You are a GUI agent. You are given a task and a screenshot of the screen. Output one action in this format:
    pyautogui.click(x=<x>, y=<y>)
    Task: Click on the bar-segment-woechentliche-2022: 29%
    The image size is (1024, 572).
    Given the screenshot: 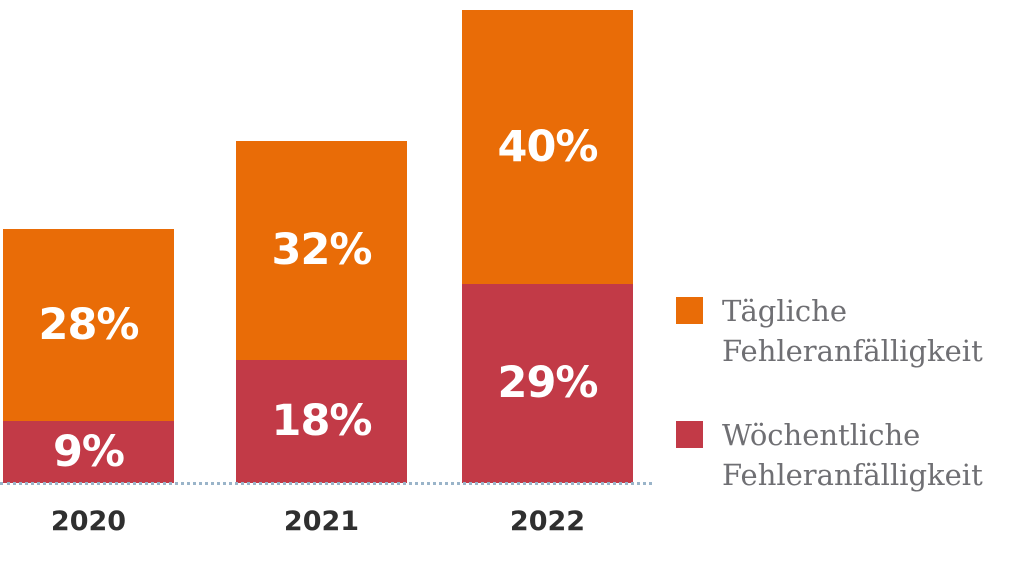 What is the action you would take?
    pyautogui.click(x=547, y=383)
    